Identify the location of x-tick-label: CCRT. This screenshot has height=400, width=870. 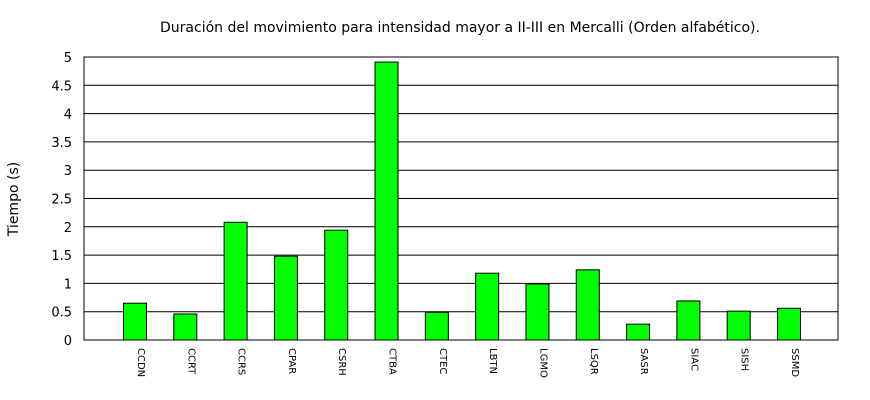
(190, 361).